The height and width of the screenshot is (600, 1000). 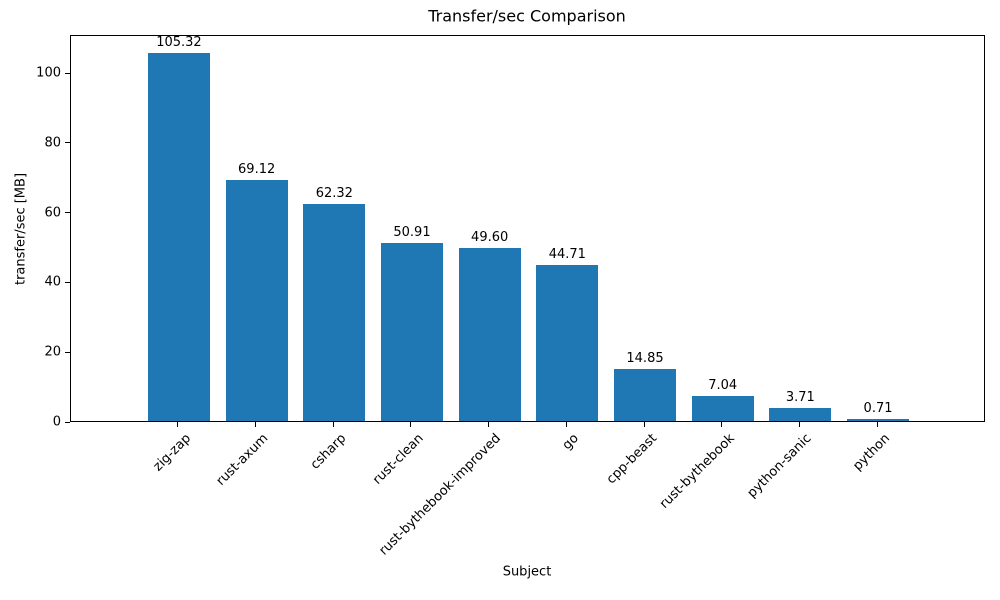 I want to click on x-tick-label-text: cpp-beast, so click(x=631, y=459).